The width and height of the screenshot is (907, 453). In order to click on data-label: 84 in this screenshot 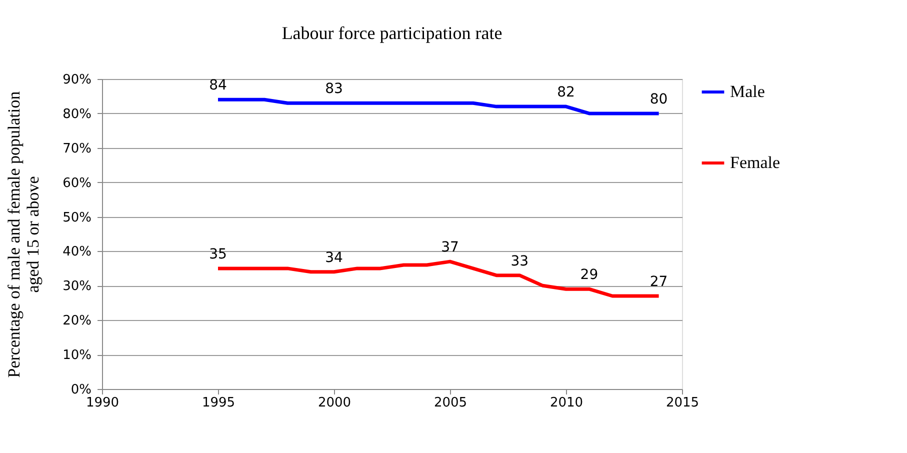, I will do `click(218, 86)`.